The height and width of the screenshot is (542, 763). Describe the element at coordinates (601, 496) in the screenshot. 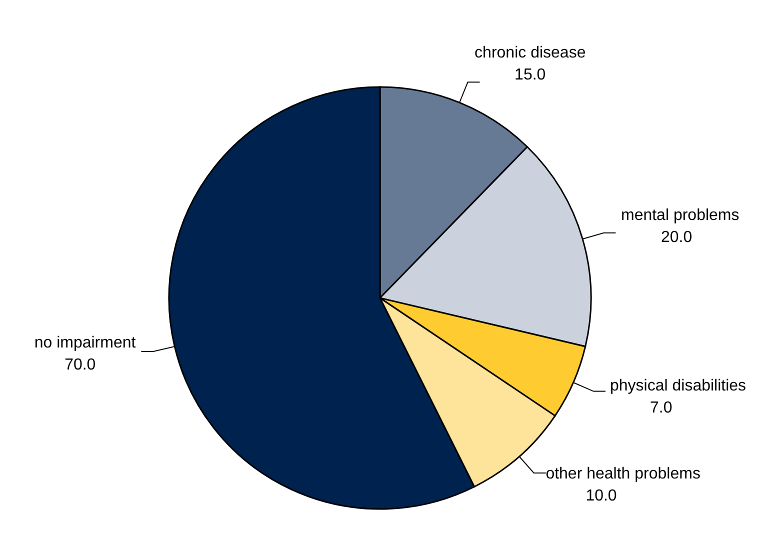

I see `data-label: 10.0` at that location.